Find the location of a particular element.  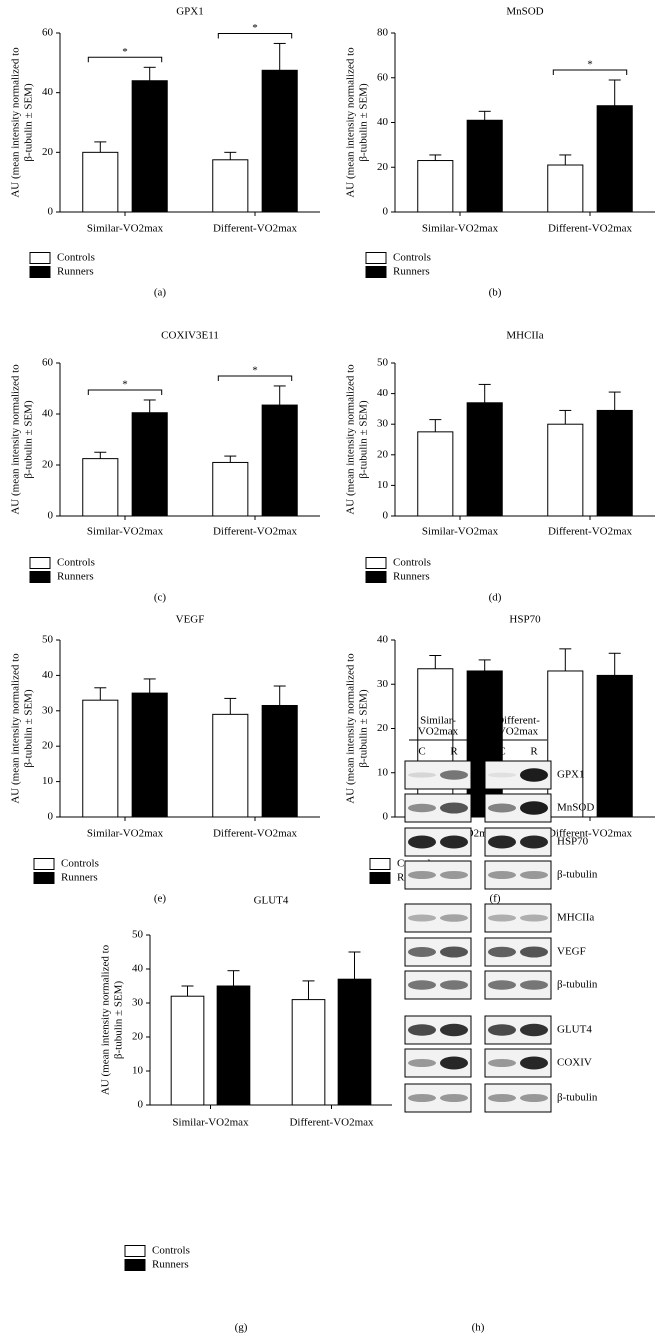

panel-label: (a) is located at coordinates (160, 293).